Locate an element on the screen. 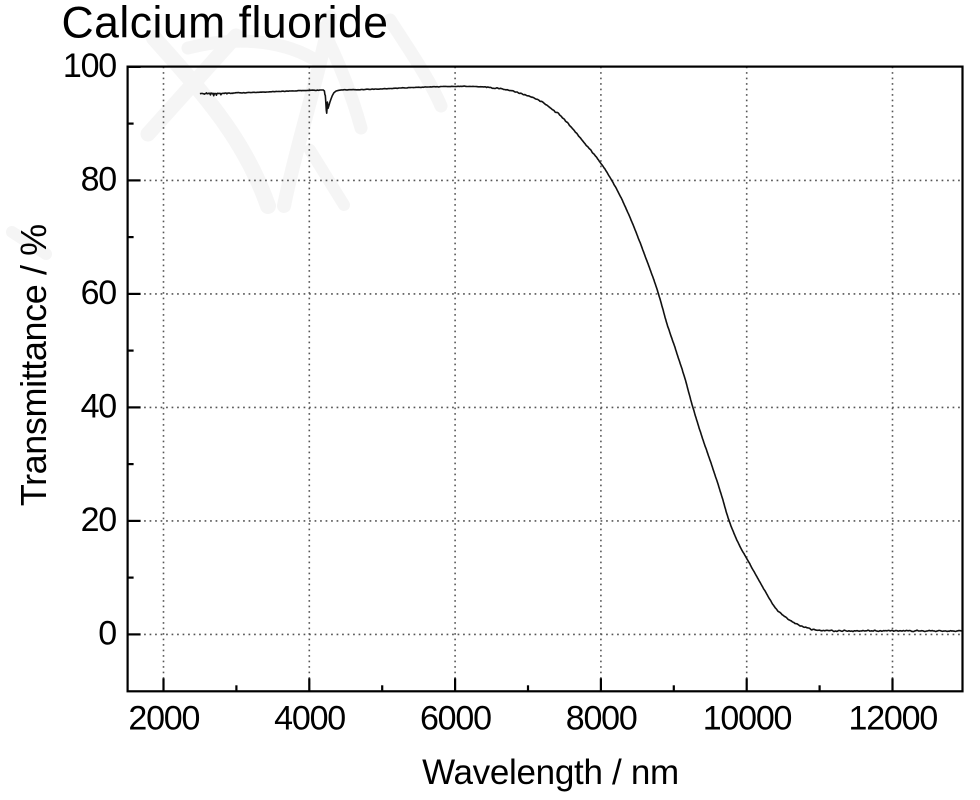  svg-text: 20 is located at coordinates (99, 520).